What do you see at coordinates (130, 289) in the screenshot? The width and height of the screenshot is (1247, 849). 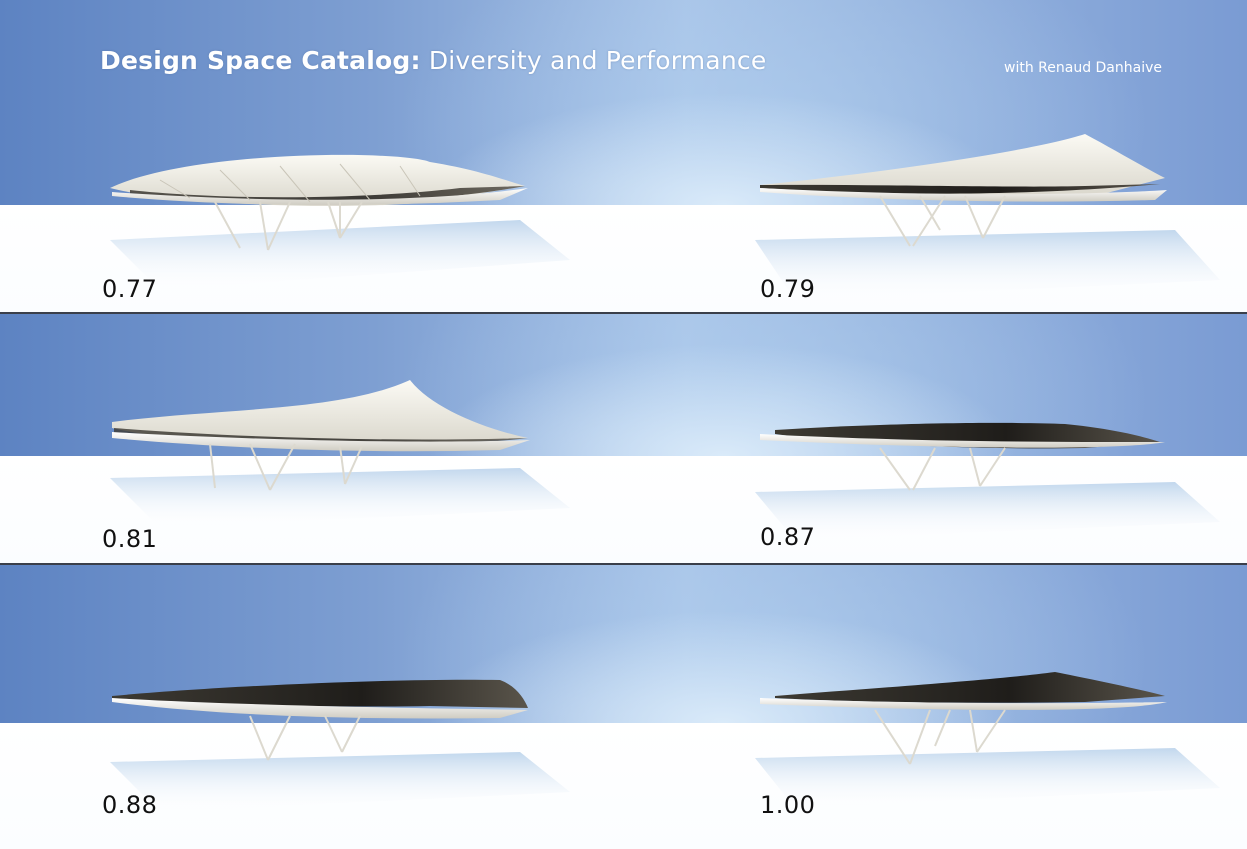 I see `performance-score: 0.77` at bounding box center [130, 289].